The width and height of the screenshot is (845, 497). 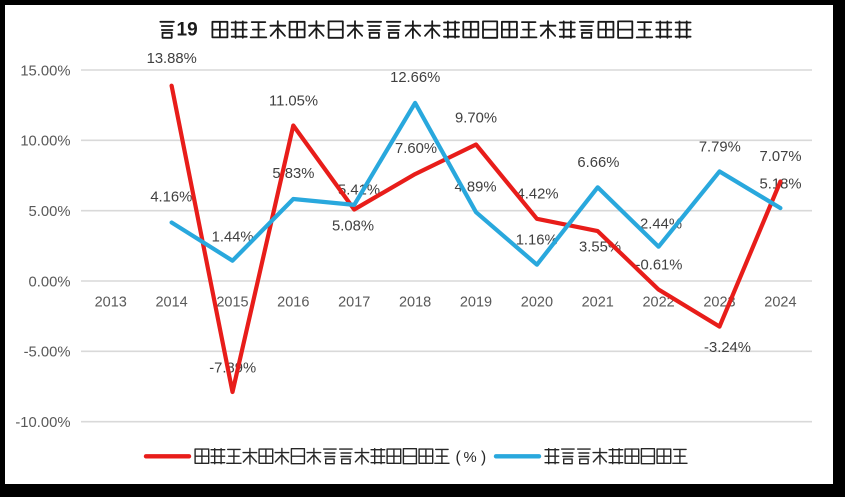 What do you see at coordinates (781, 157) in the screenshot?
I see `svg-text: 7.07%` at bounding box center [781, 157].